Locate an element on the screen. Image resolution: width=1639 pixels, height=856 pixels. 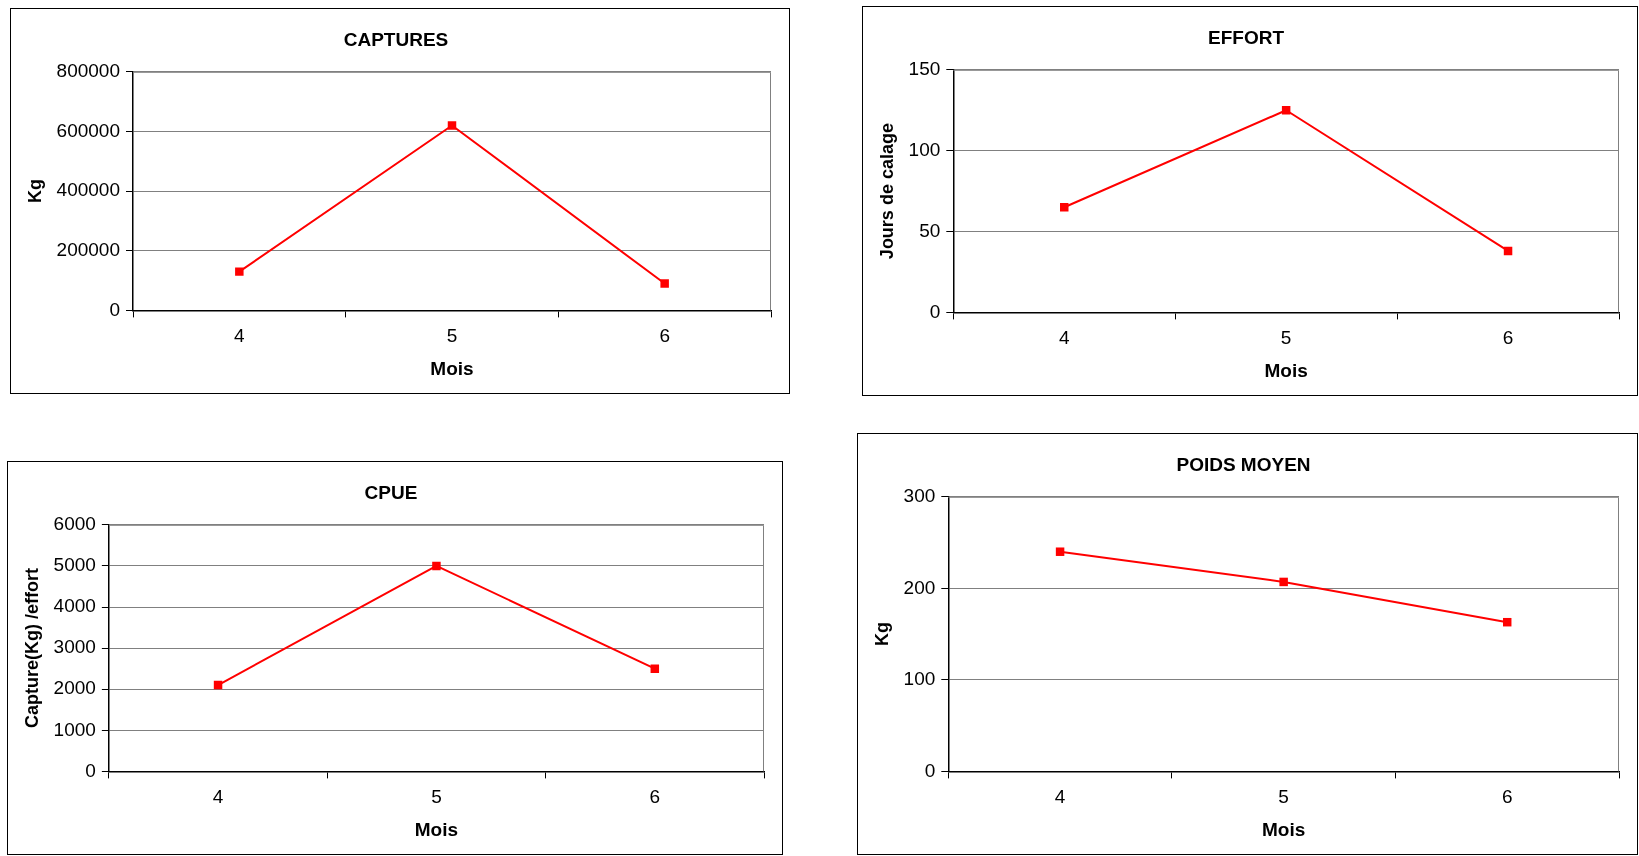
y-tick-label: 2000 is located at coordinates (74, 688).